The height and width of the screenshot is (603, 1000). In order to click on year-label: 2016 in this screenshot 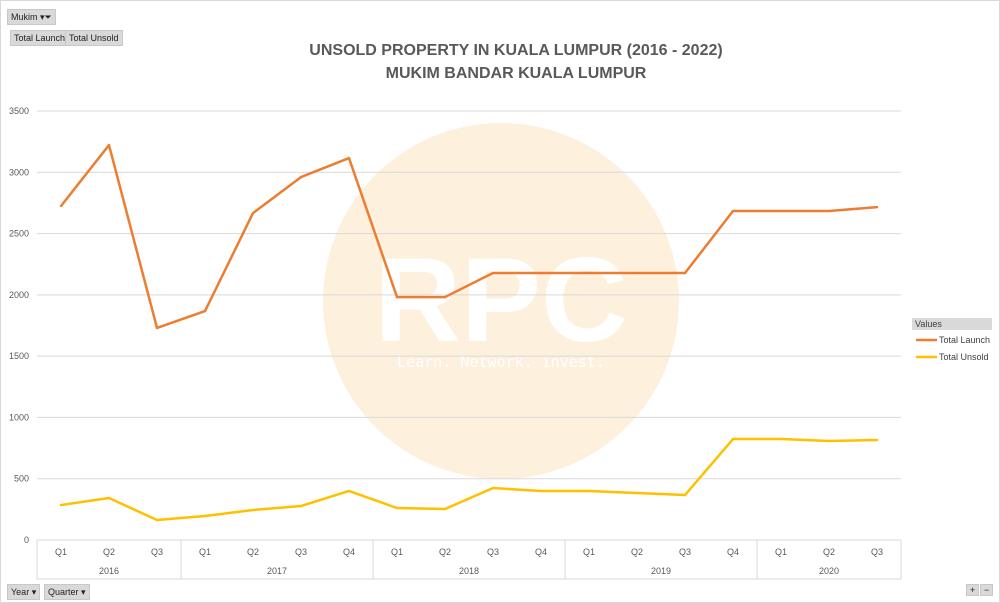, I will do `click(109, 571)`.